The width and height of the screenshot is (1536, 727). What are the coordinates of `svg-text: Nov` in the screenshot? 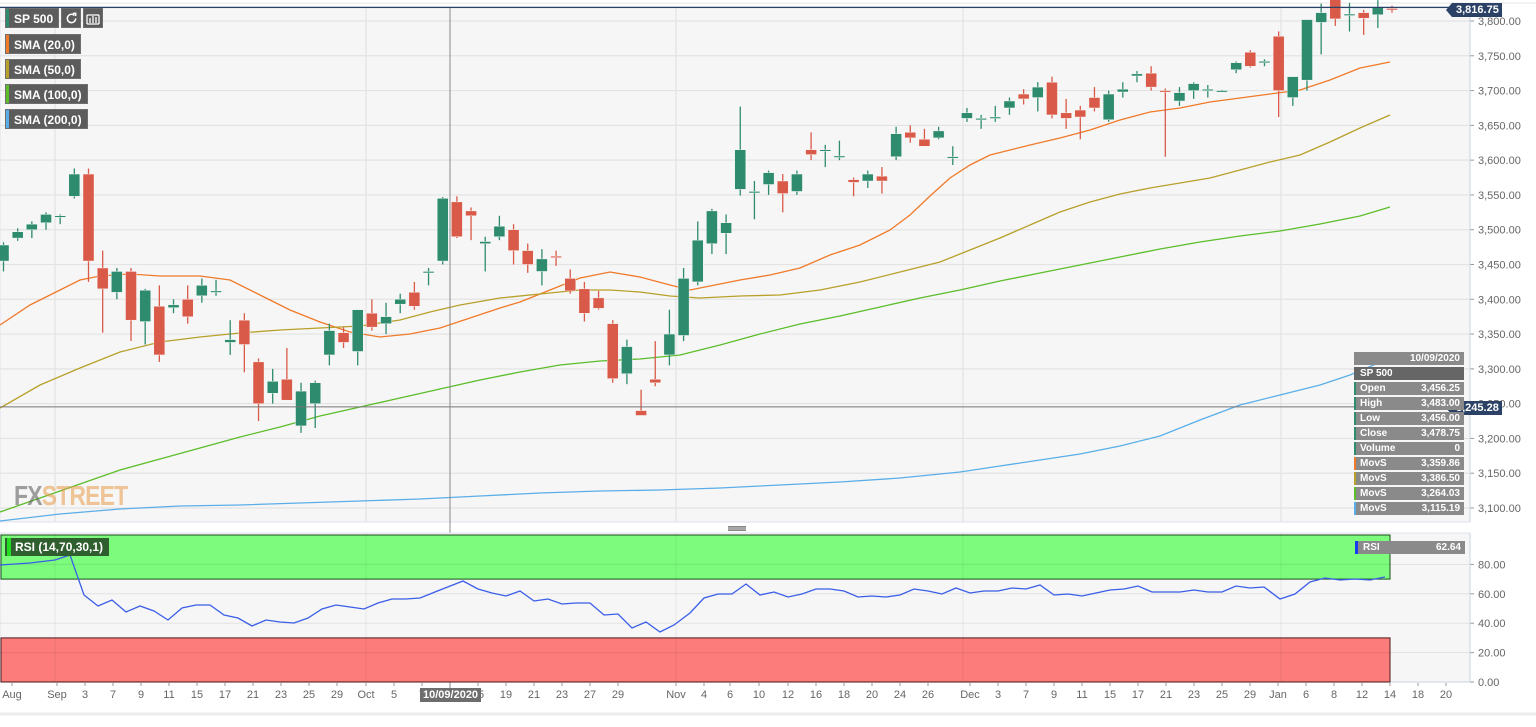 It's located at (676, 695).